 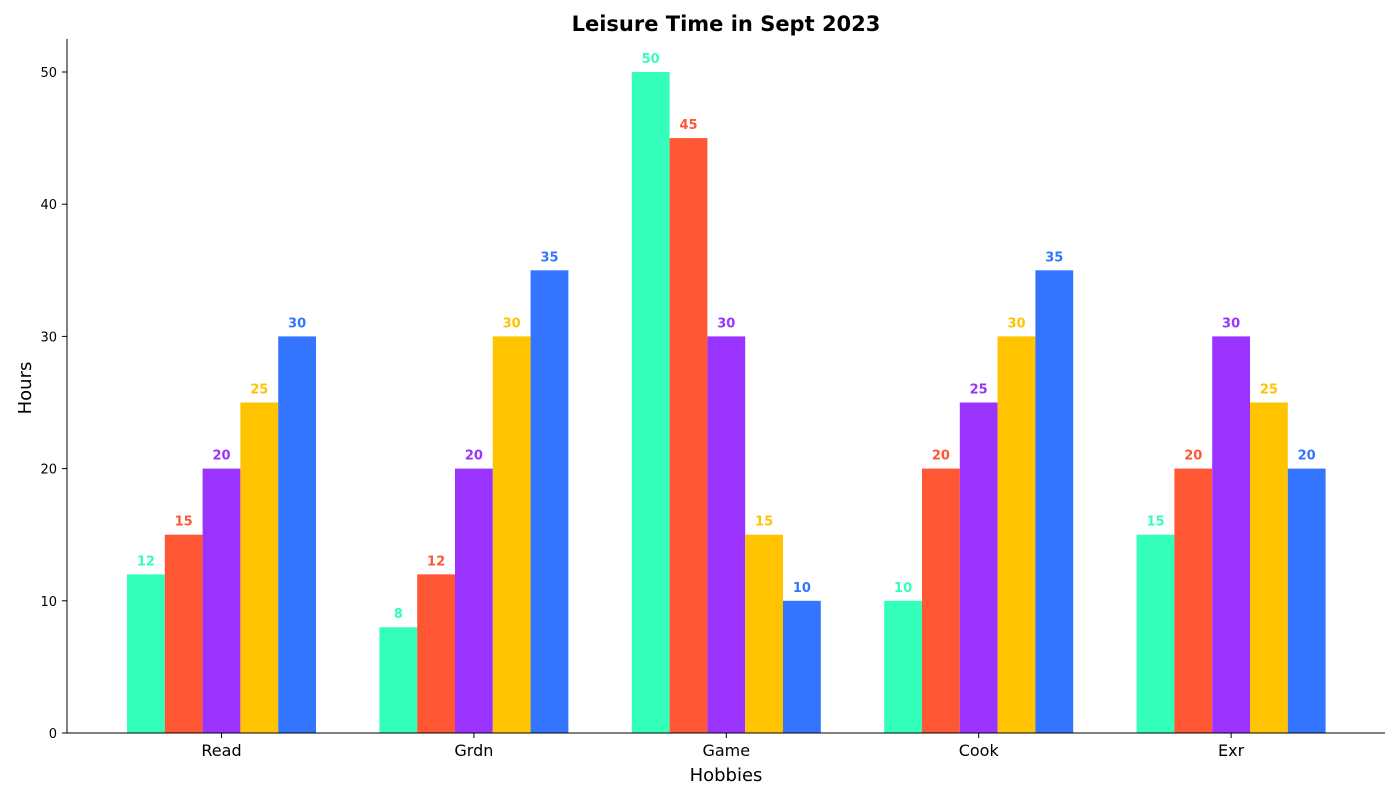 I want to click on data-label-grdn-series-5: 35, so click(x=549, y=257).